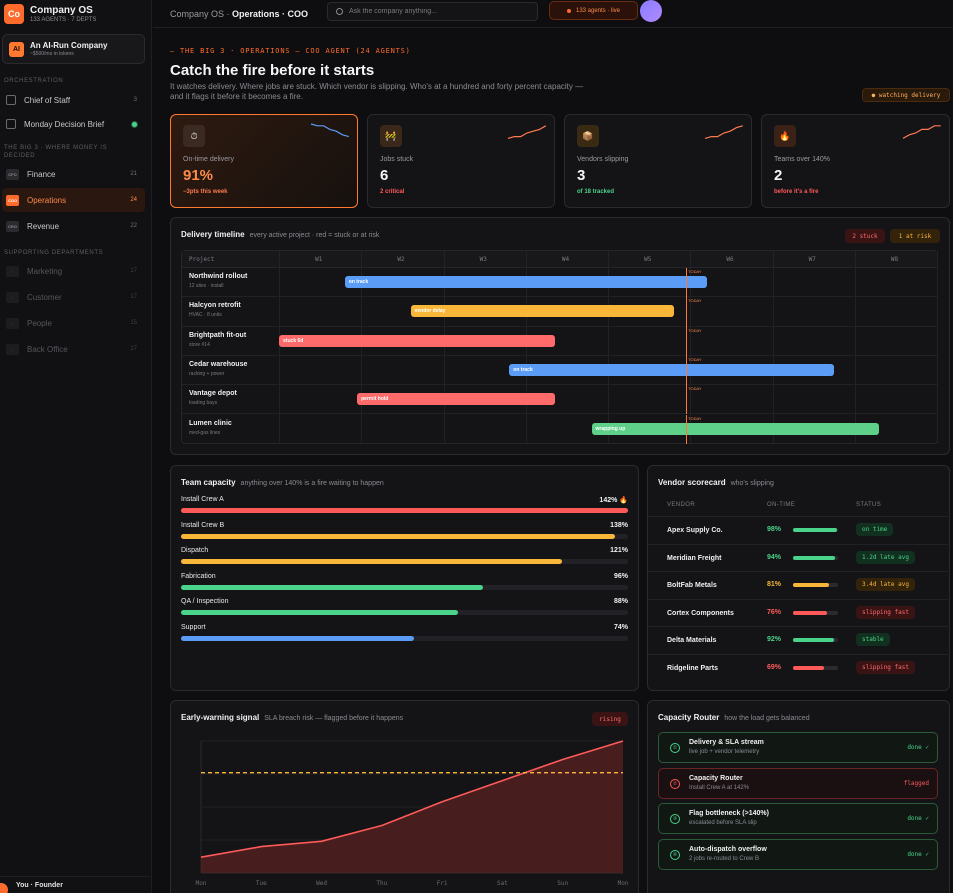 The width and height of the screenshot is (953, 893). What do you see at coordinates (319, 259) in the screenshot?
I see `week-header: W1` at bounding box center [319, 259].